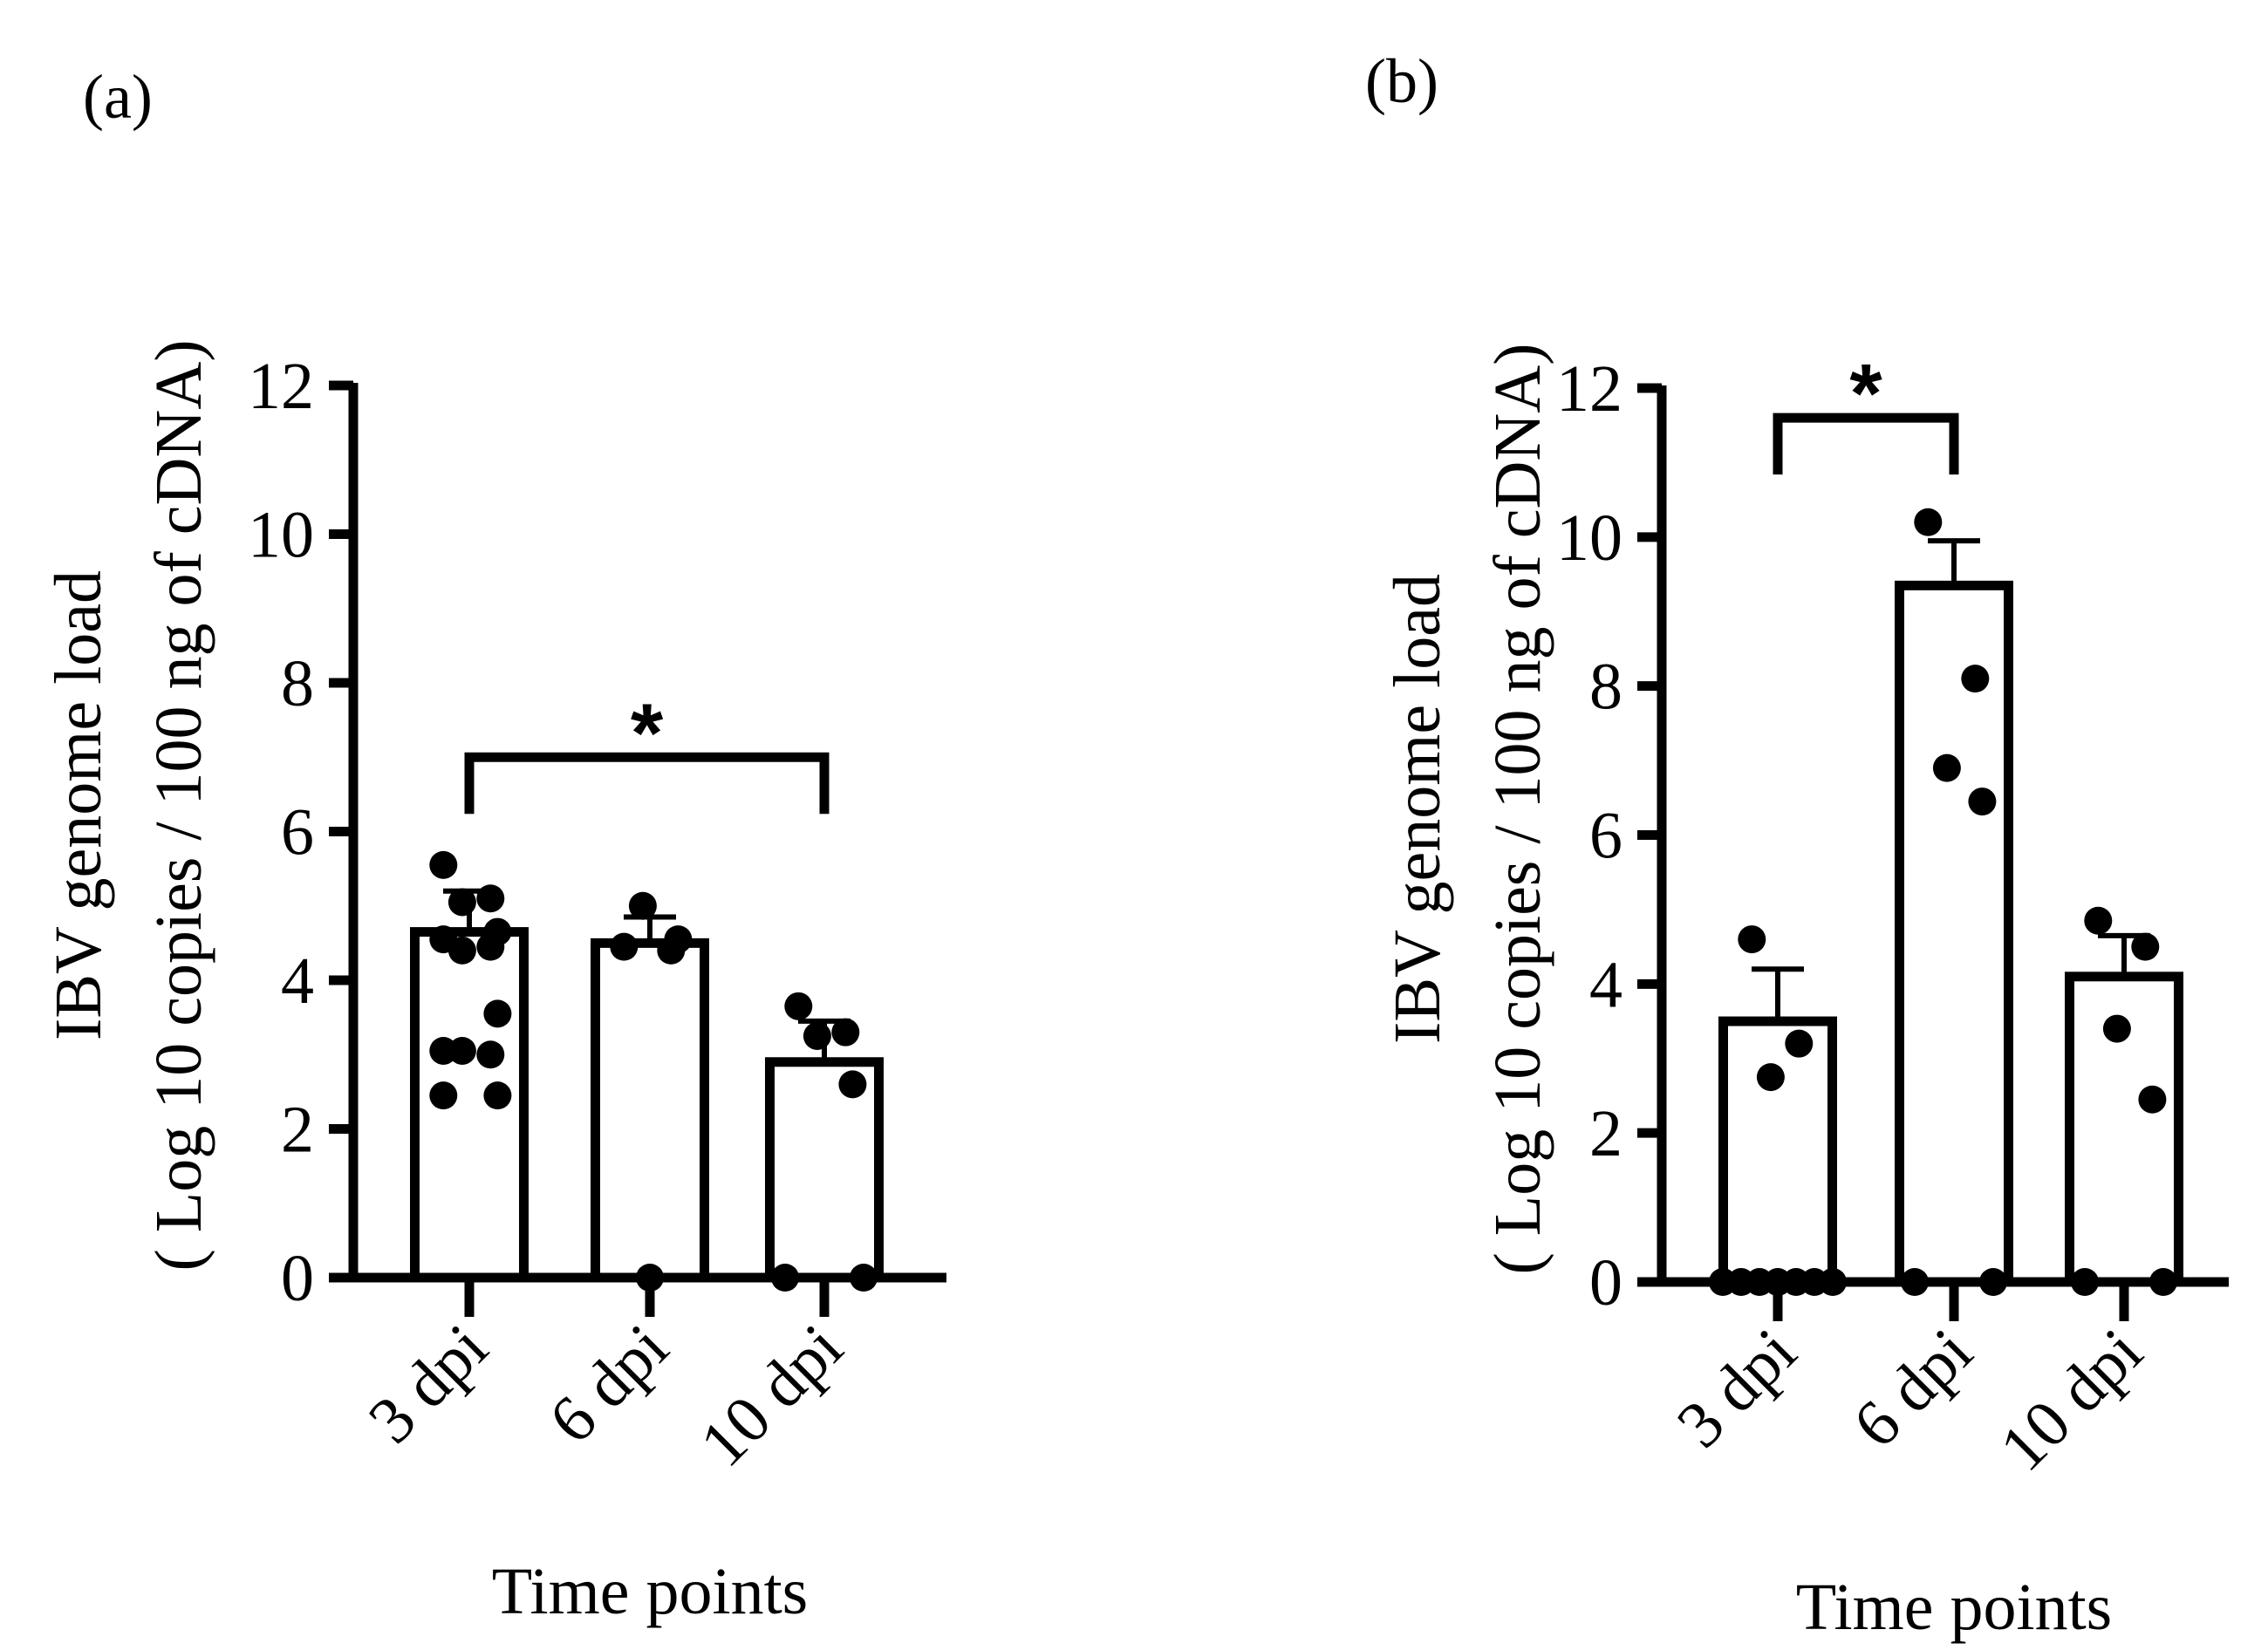 This screenshot has height=1650, width=2268. What do you see at coordinates (1401, 81) in the screenshot?
I see `panel-label: (b)` at bounding box center [1401, 81].